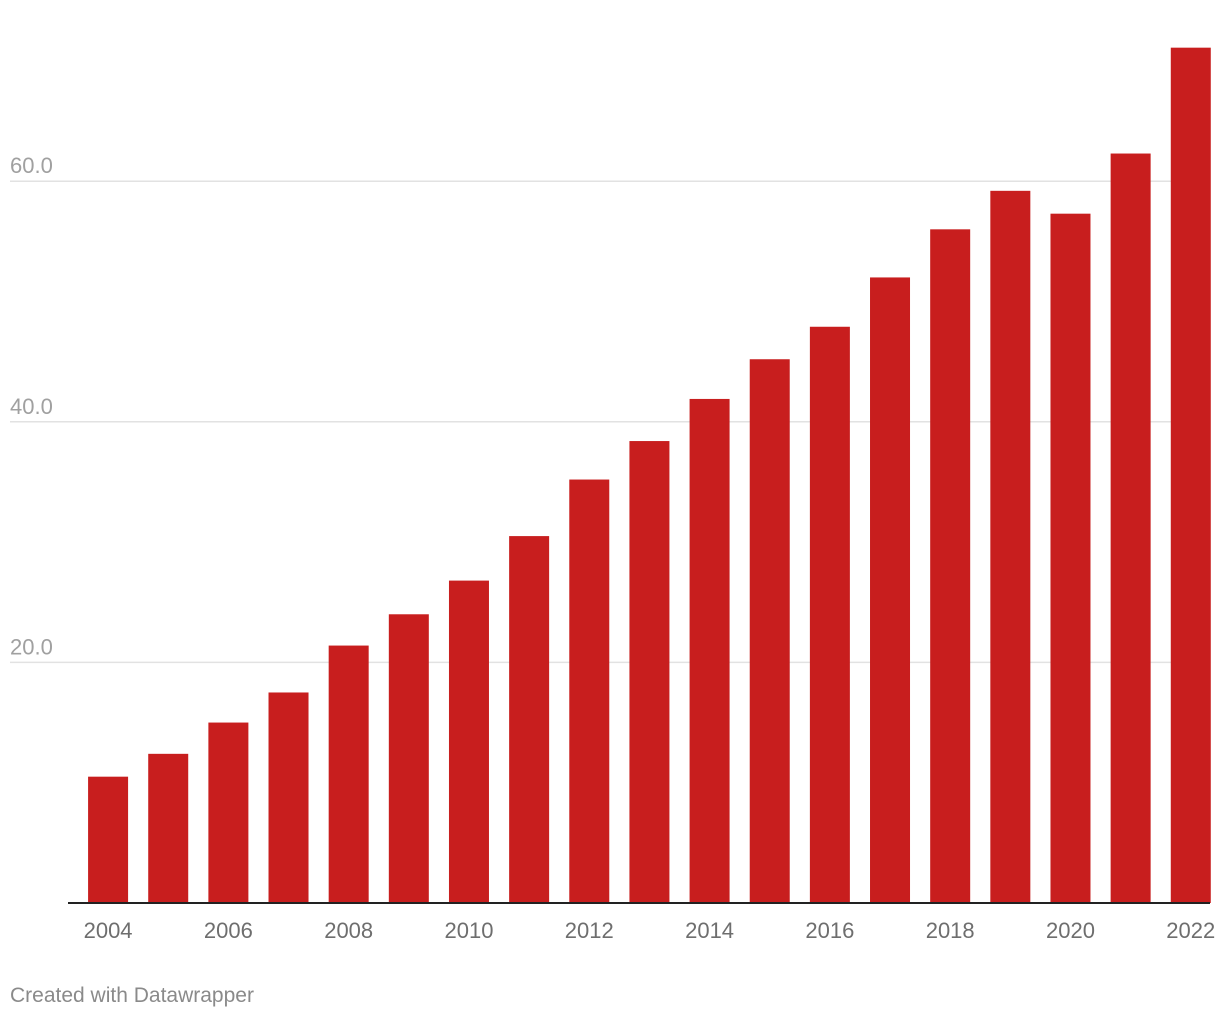 This screenshot has width=1220, height=1025. Describe the element at coordinates (589, 691) in the screenshot. I see `bar-2012` at that location.